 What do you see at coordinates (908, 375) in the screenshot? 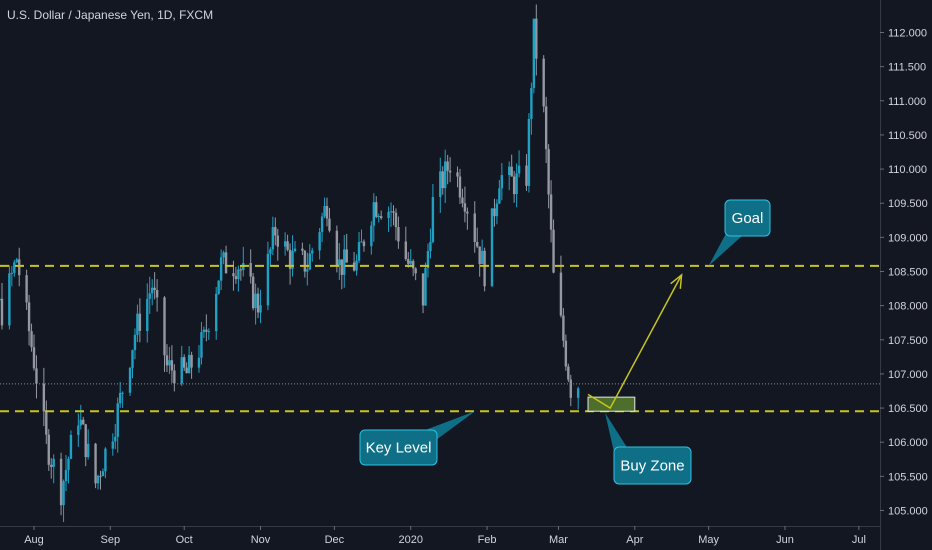
I see `y-tick-label: 107.000` at bounding box center [908, 375].